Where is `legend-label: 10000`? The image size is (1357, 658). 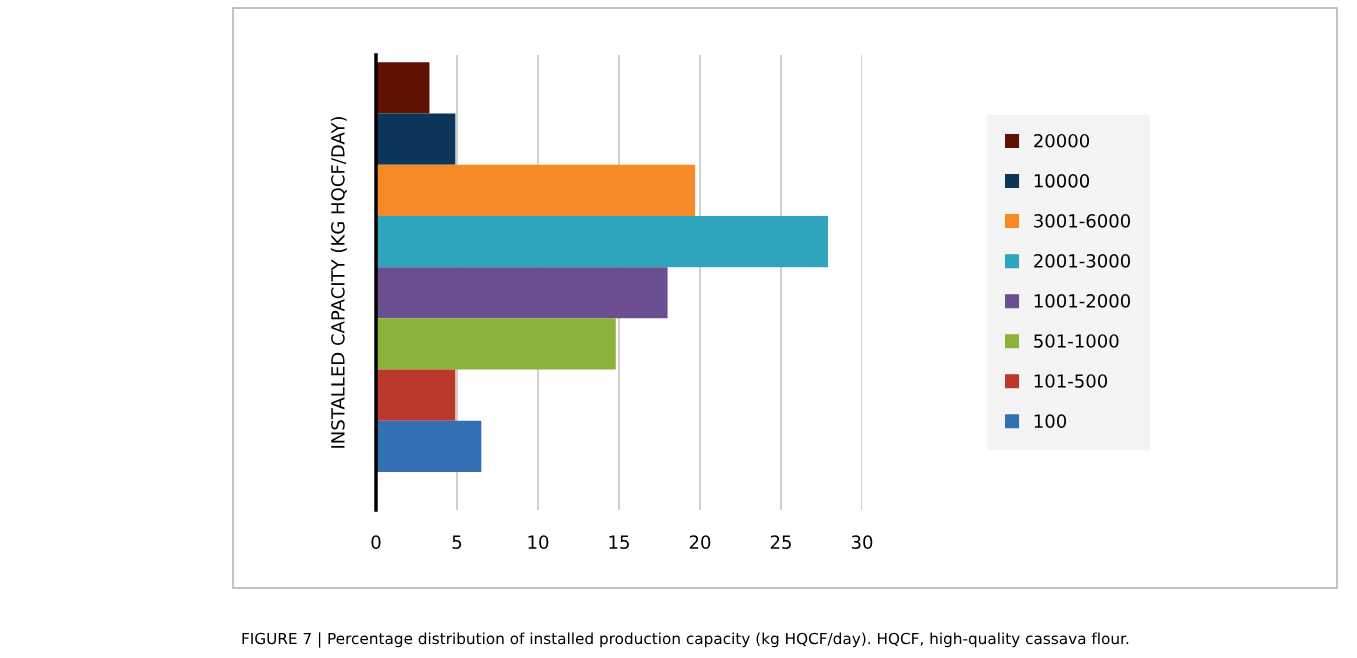
legend-label: 10000 is located at coordinates (1062, 180).